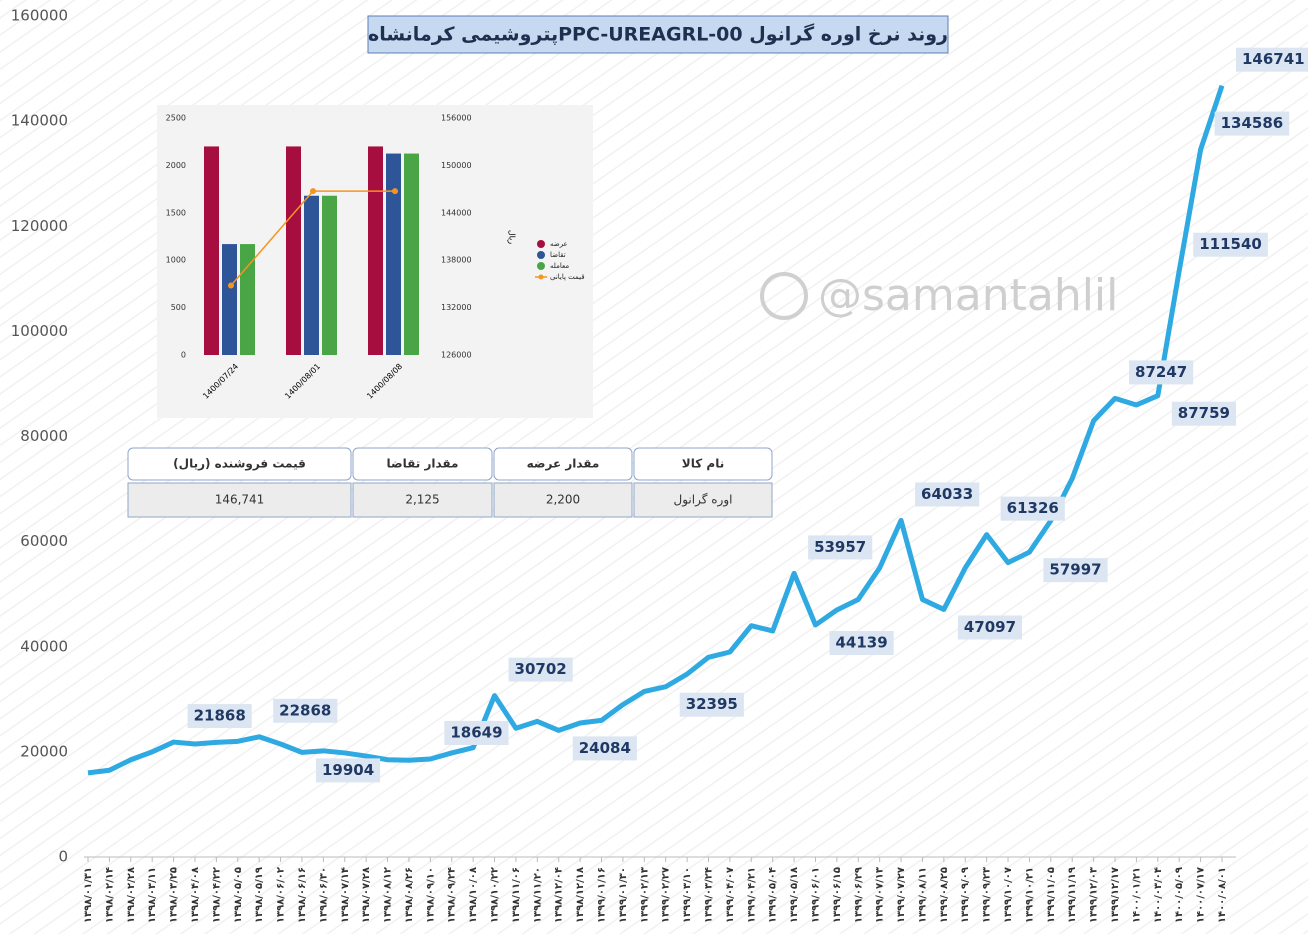  I want to click on data-label: 24084, so click(605, 748).